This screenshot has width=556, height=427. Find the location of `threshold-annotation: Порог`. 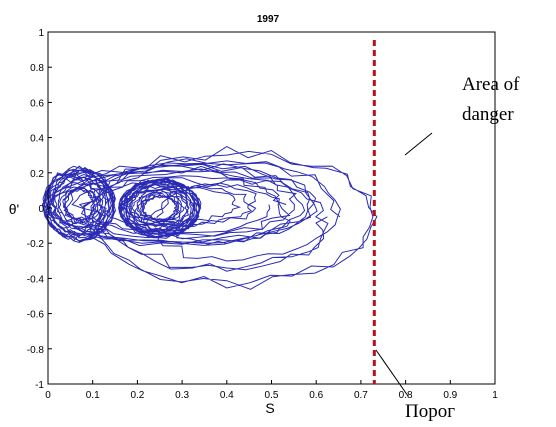

threshold-annotation: Порог is located at coordinates (415, 385).